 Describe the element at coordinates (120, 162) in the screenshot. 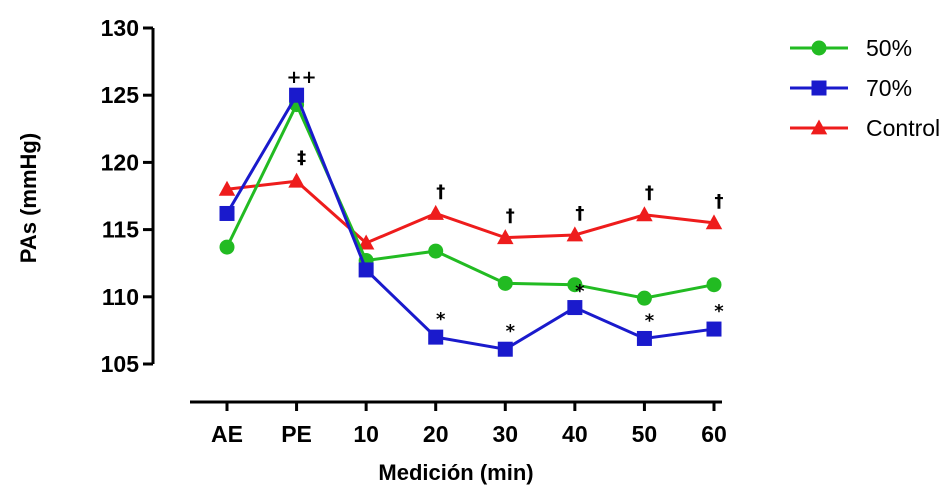

I see `y-tick-label: 120` at that location.